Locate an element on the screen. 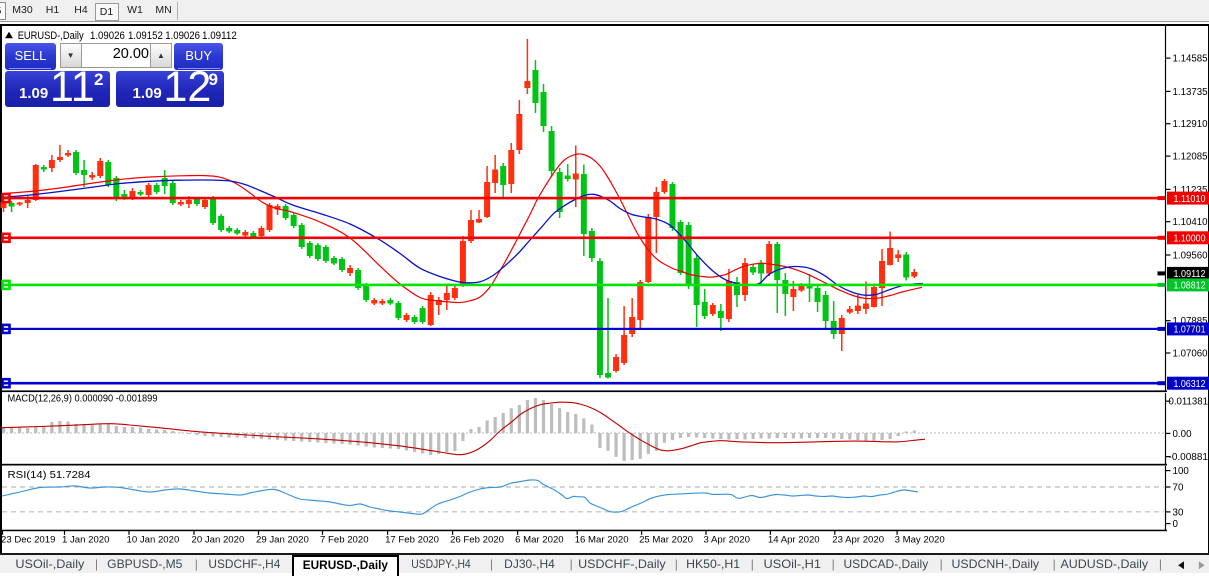 This screenshot has width=1209, height=578. svg-text: 29 Jan 2020 is located at coordinates (282, 540).